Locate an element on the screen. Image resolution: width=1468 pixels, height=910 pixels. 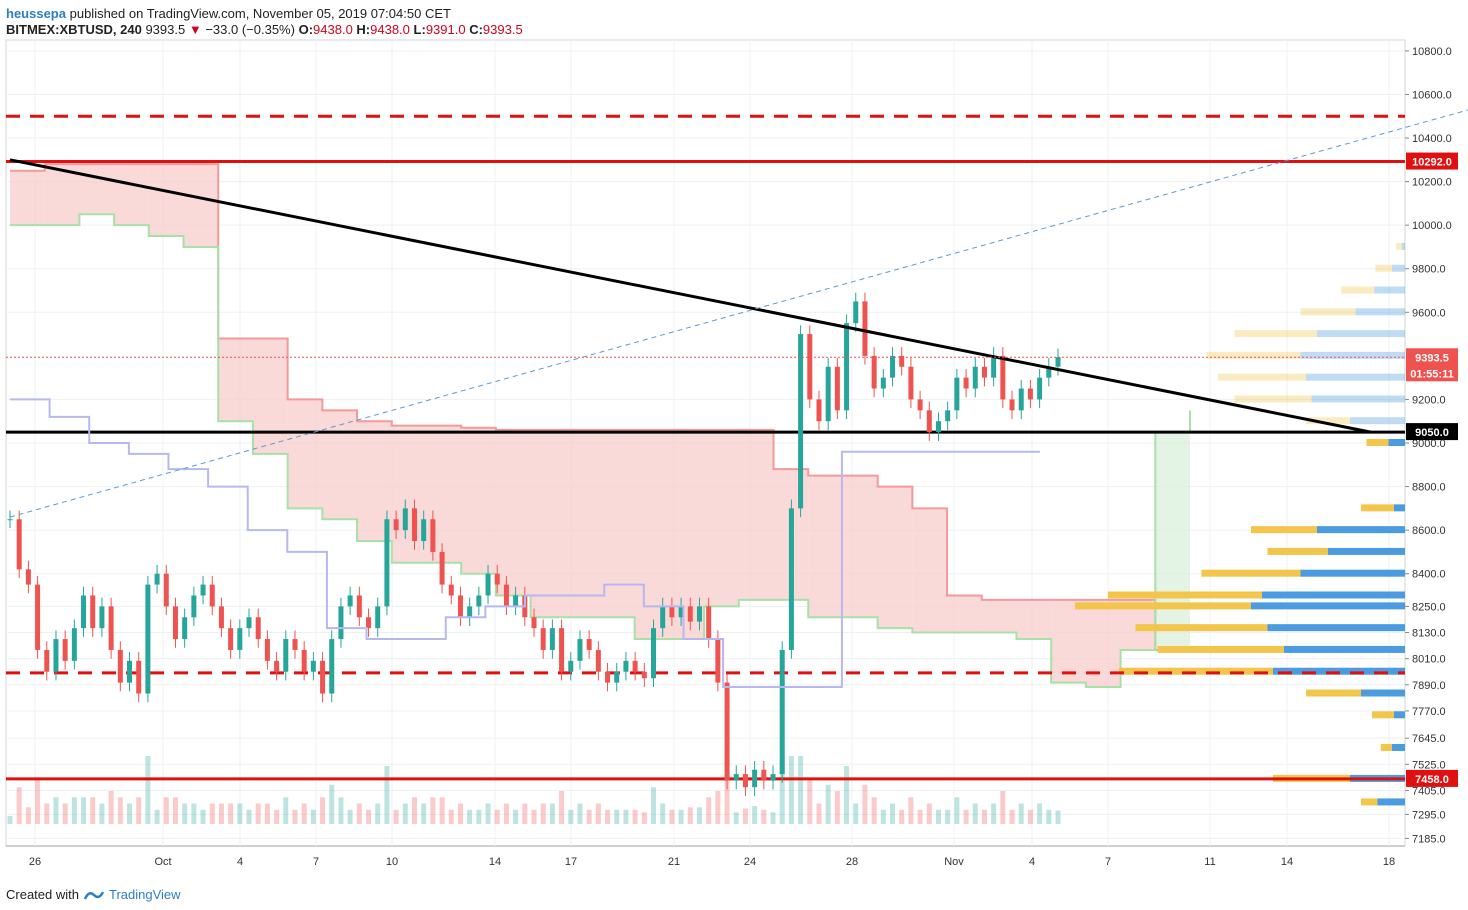
price-label-text: 7458.0 is located at coordinates (1432, 780).